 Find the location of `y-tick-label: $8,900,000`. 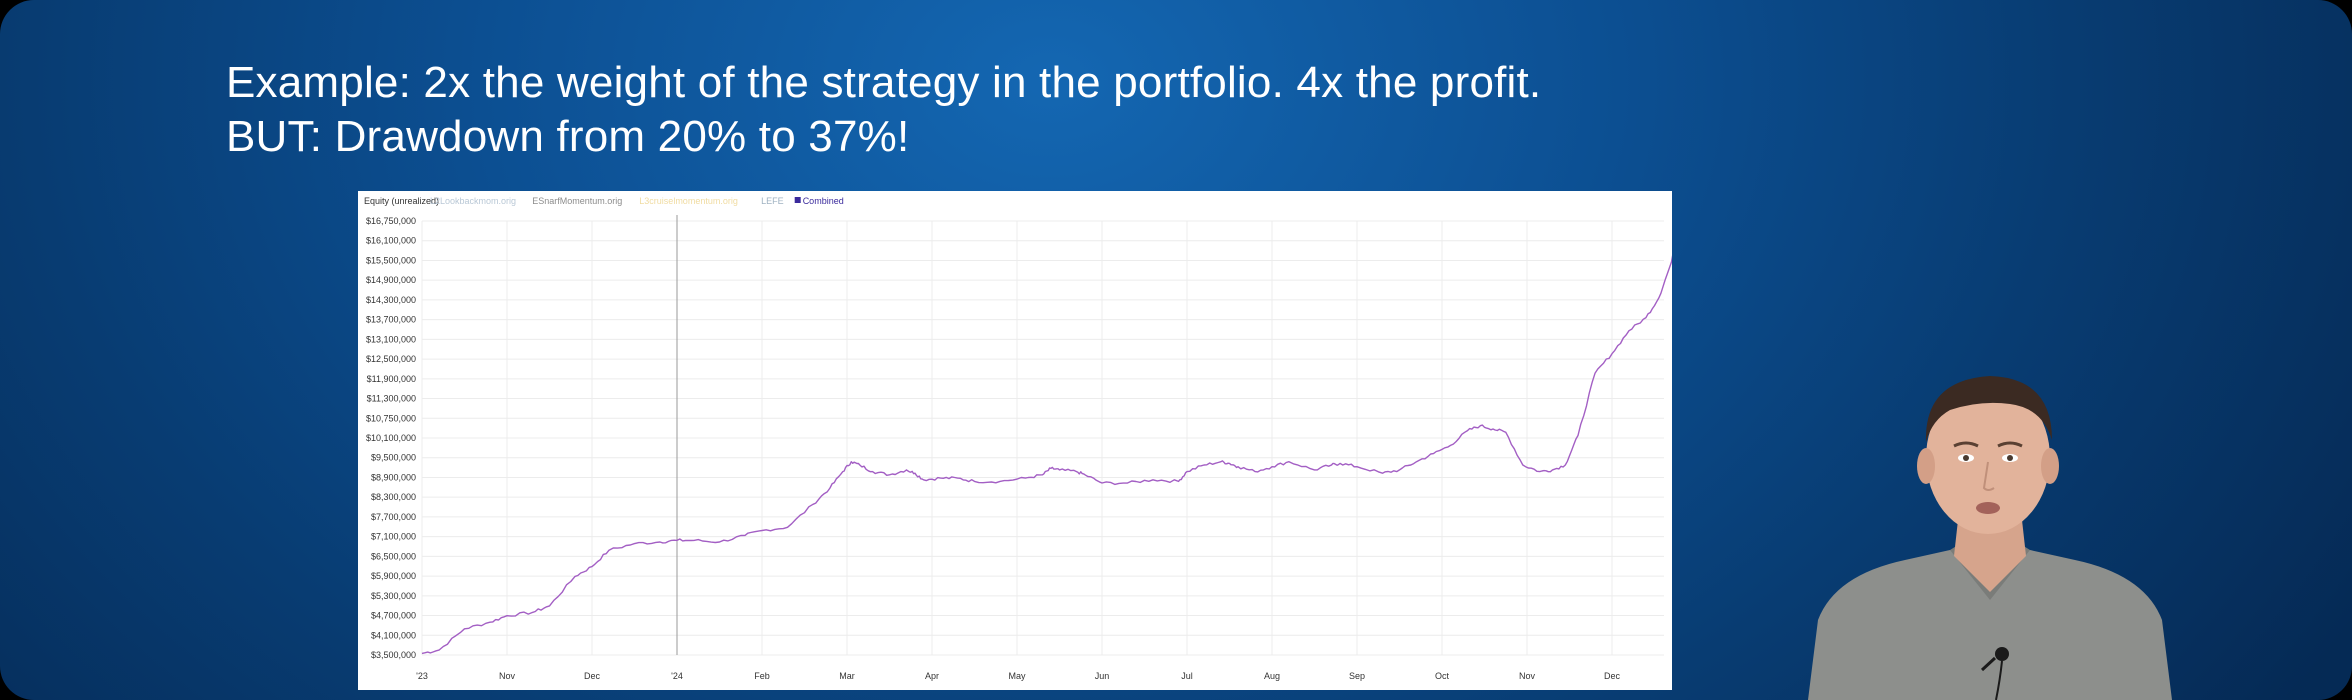

y-tick-label: $8,900,000 is located at coordinates (393, 477).